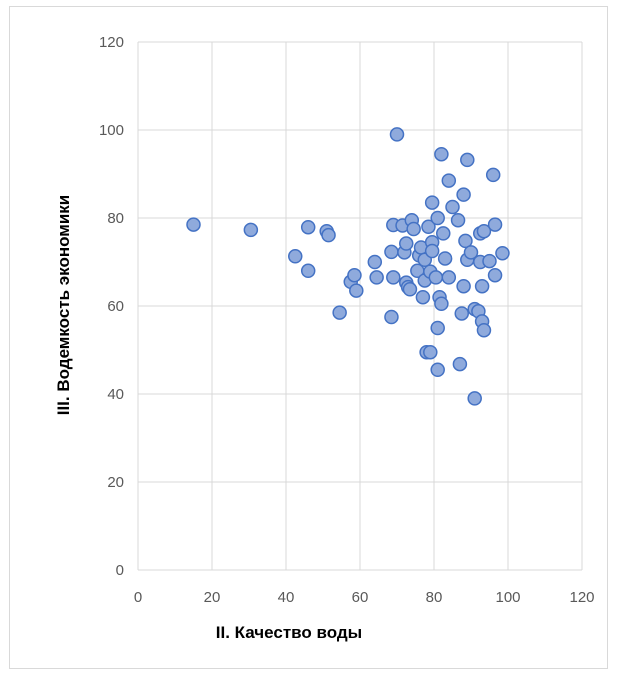 Image resolution: width=617 pixels, height=676 pixels. What do you see at coordinates (507, 597) in the screenshot?
I see `x-tick-label: 100` at bounding box center [507, 597].